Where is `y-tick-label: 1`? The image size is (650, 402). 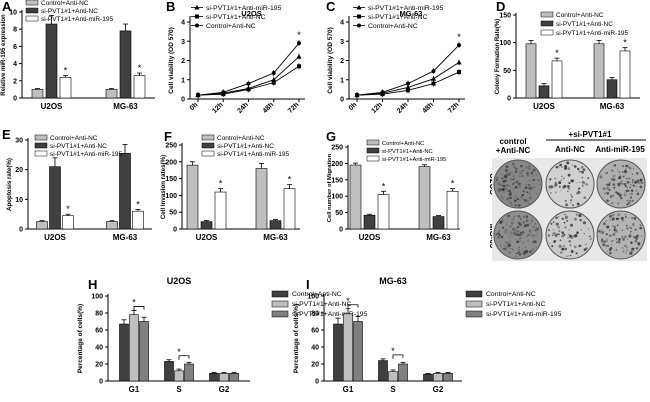
y-tick-label: 1 is located at coordinates (342, 80).